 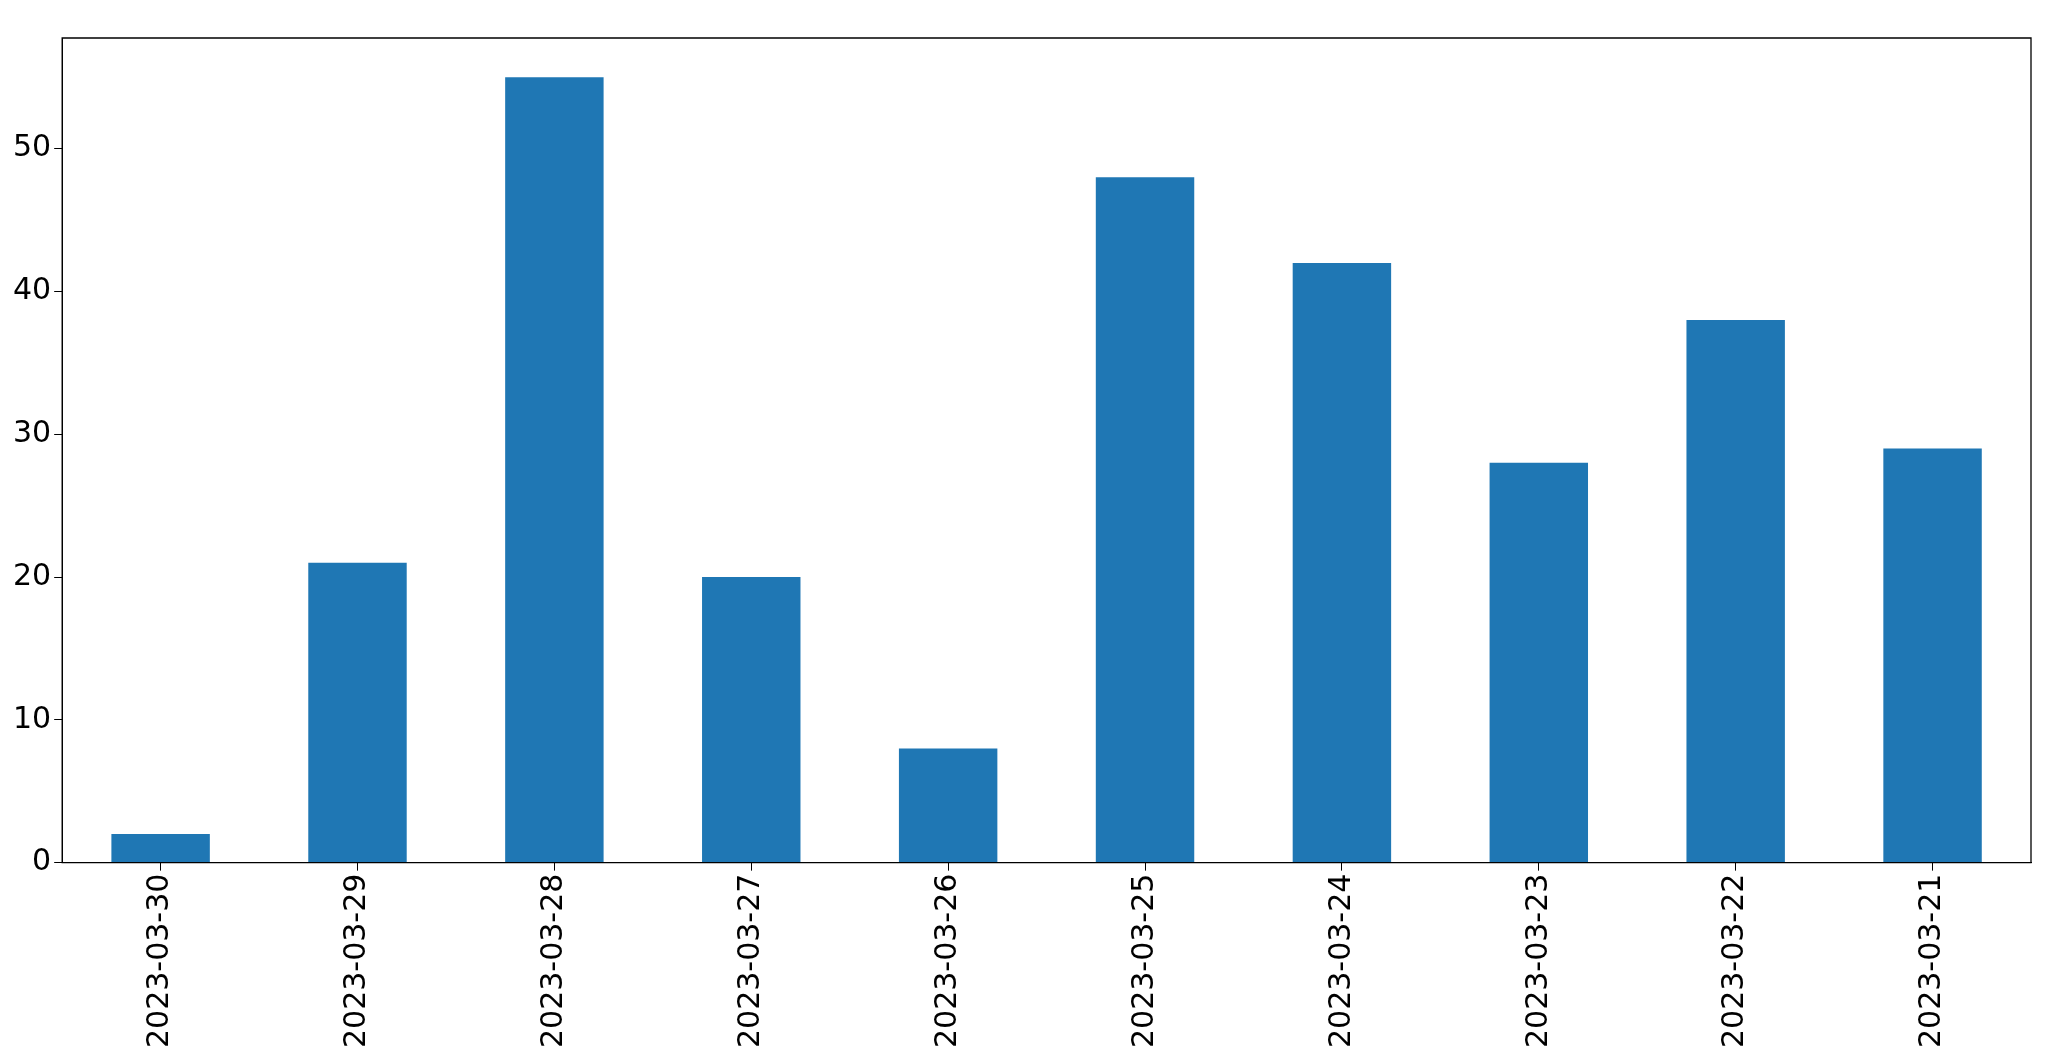 I want to click on x-tick-label: 2023-03-27, so click(x=749, y=961).